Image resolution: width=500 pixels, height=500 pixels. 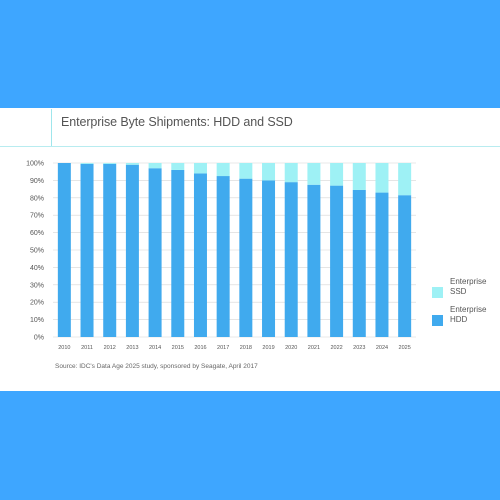 What do you see at coordinates (223, 170) in the screenshot?
I see `bar-ssd-2017` at bounding box center [223, 170].